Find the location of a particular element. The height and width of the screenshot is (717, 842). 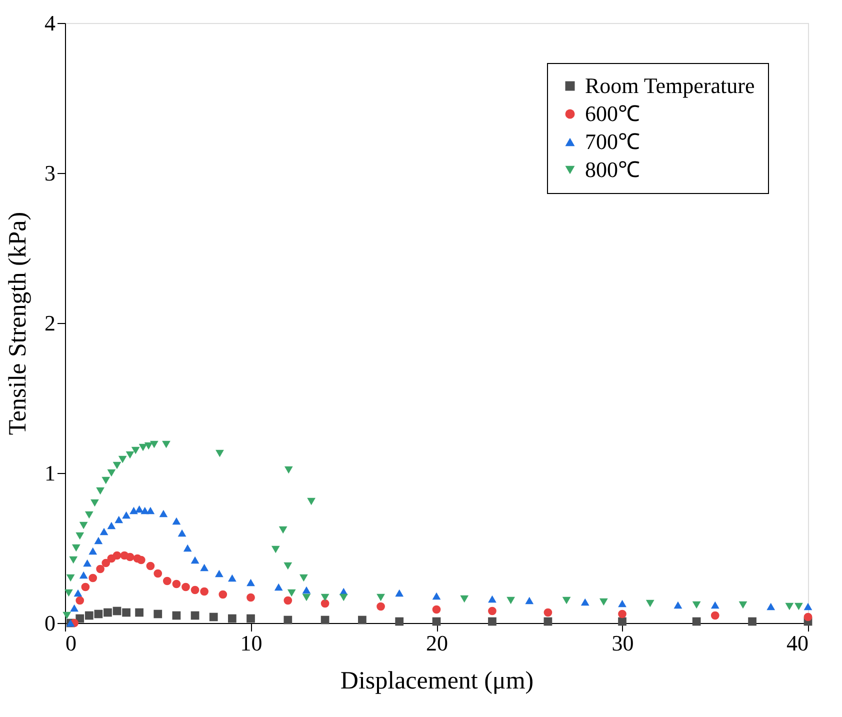

legend-label: Room Temperature is located at coordinates (670, 85).